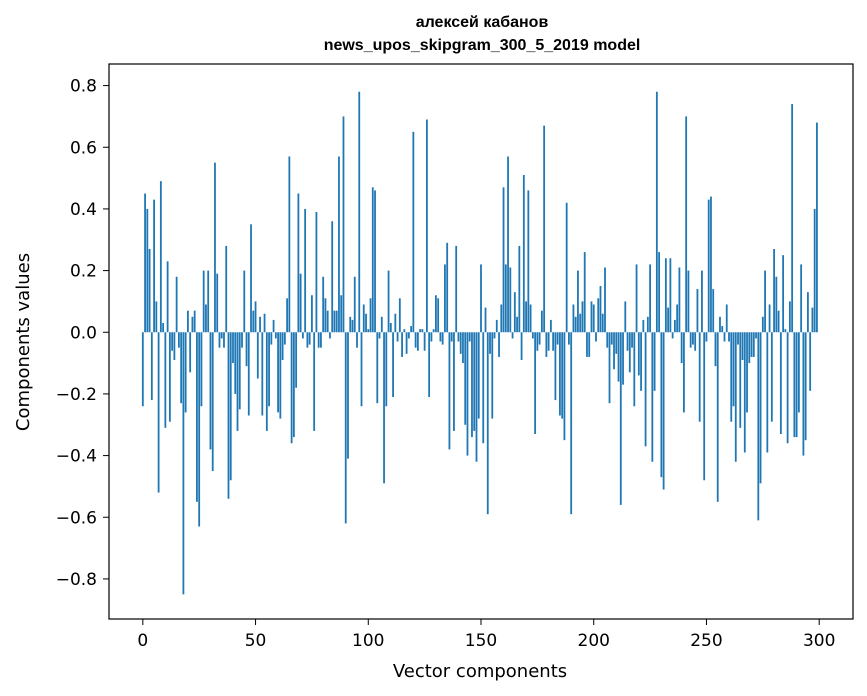  Describe the element at coordinates (83, 87) in the screenshot. I see `y-tick-label-8: 0.8` at that location.